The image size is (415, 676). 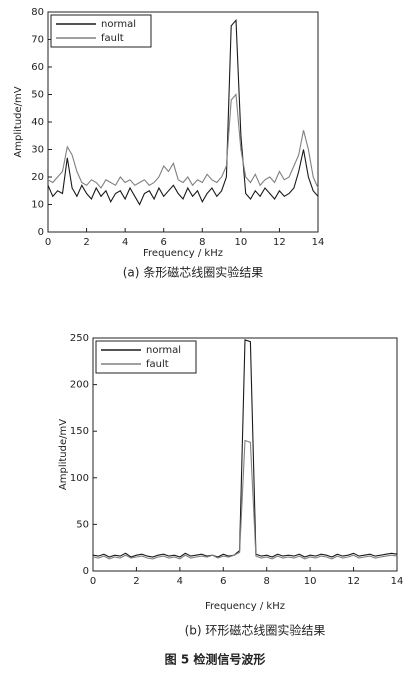 I want to click on y-tick-label: 200, so click(x=79, y=385).